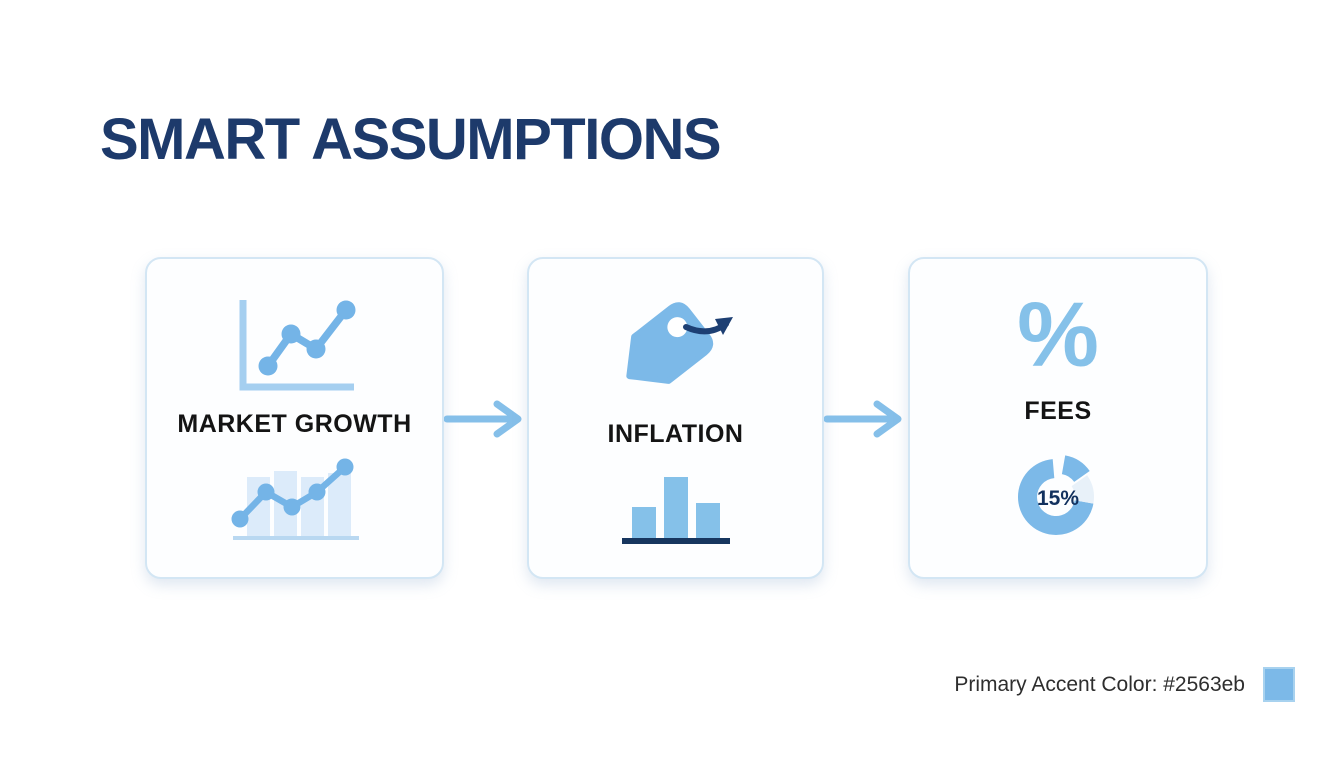 The width and height of the screenshot is (1344, 768). I want to click on percent-icon: %, so click(1058, 335).